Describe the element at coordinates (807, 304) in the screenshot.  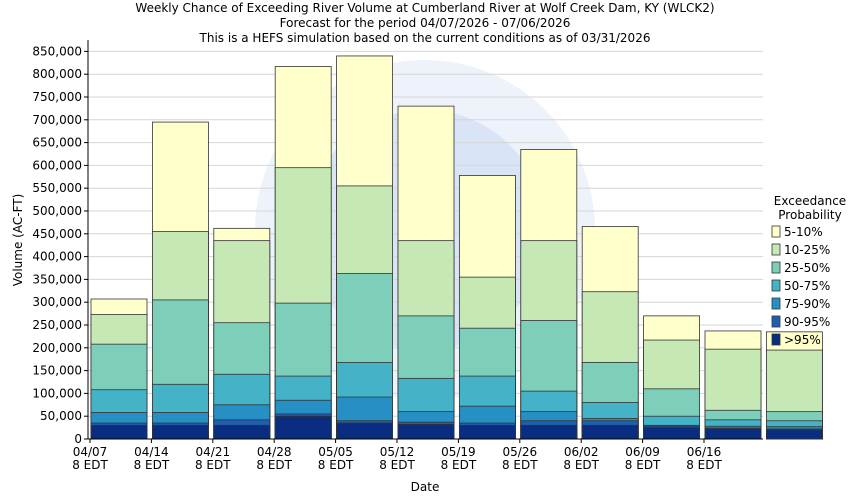
I see `legend-label: 75-90%` at that location.